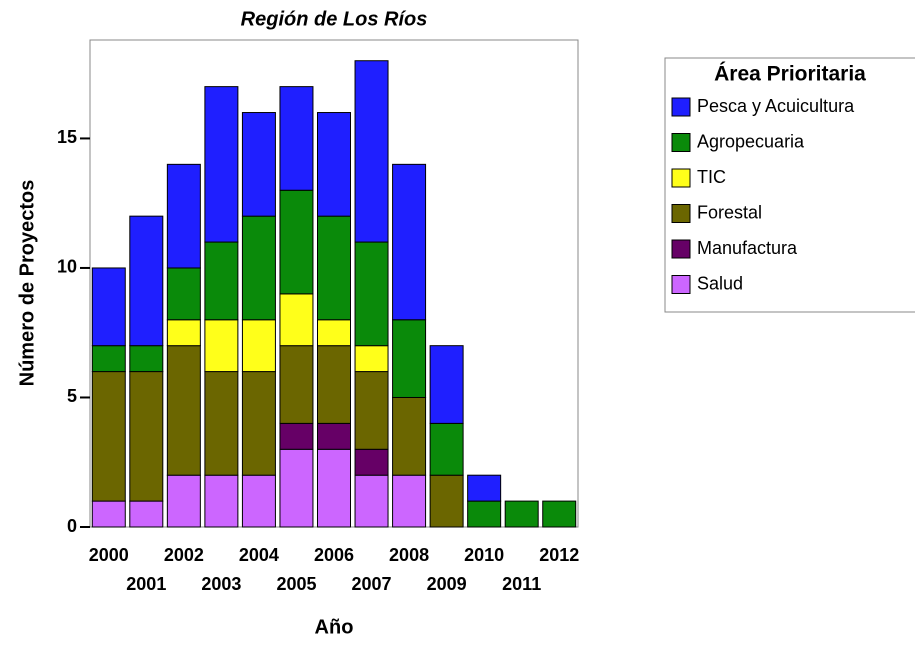 This screenshot has height=648, width=915. I want to click on legend-title: Área Prioritaria, so click(790, 74).